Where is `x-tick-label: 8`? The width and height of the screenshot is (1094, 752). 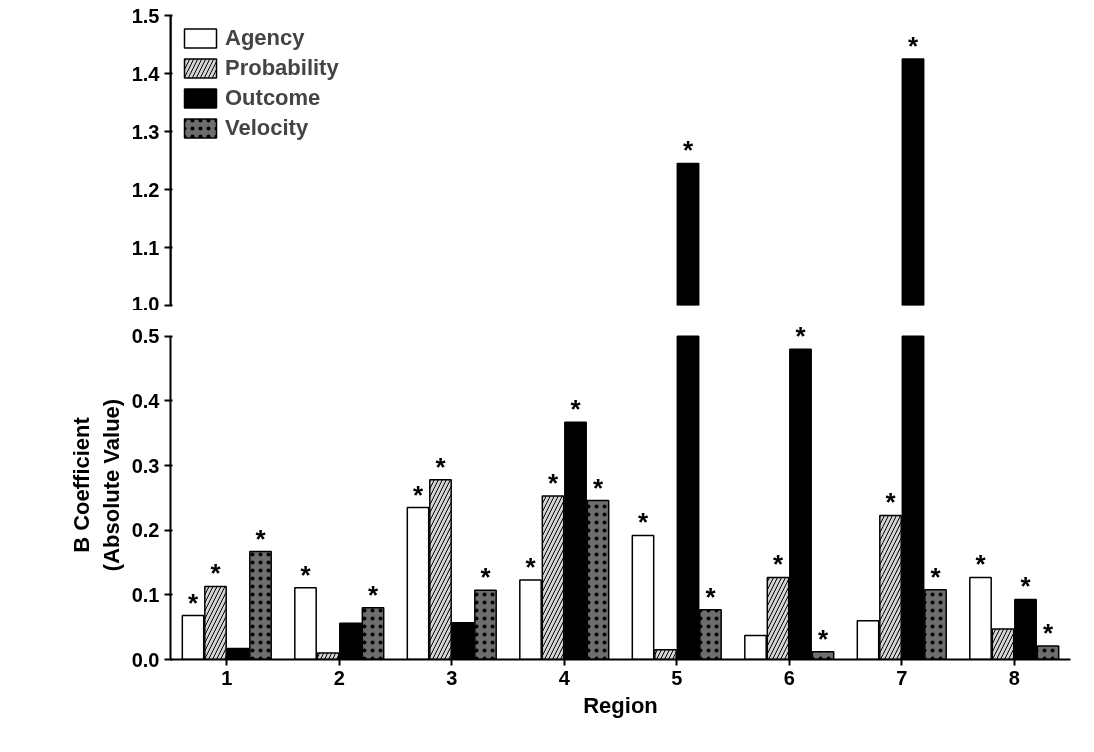 x-tick-label: 8 is located at coordinates (1014, 677).